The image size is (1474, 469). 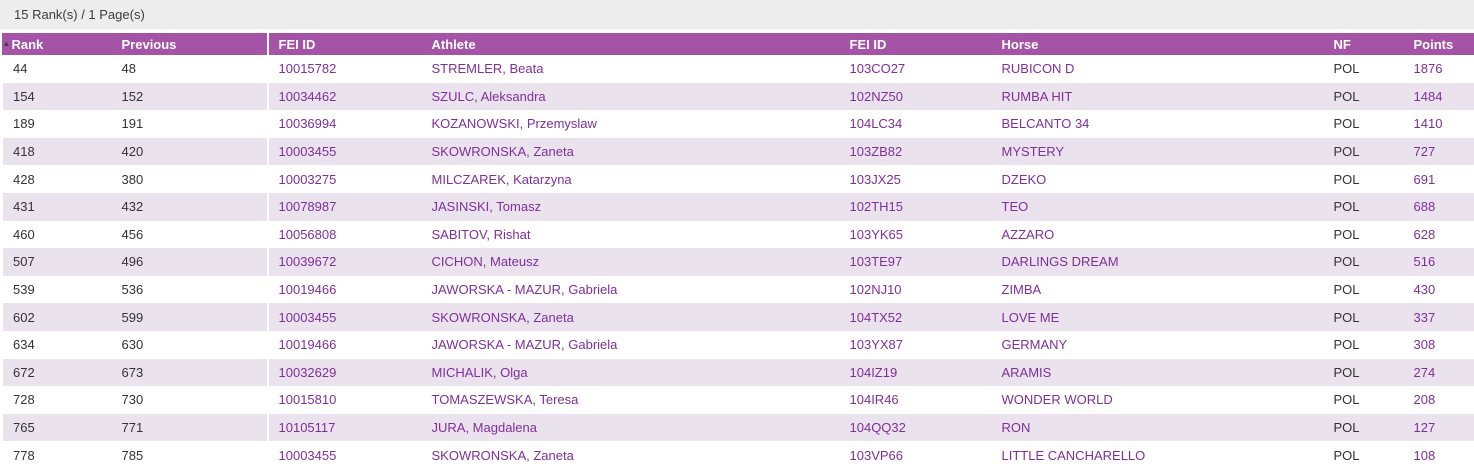 What do you see at coordinates (915, 69) in the screenshot?
I see `horse-fei-id-link: 103CO27` at bounding box center [915, 69].